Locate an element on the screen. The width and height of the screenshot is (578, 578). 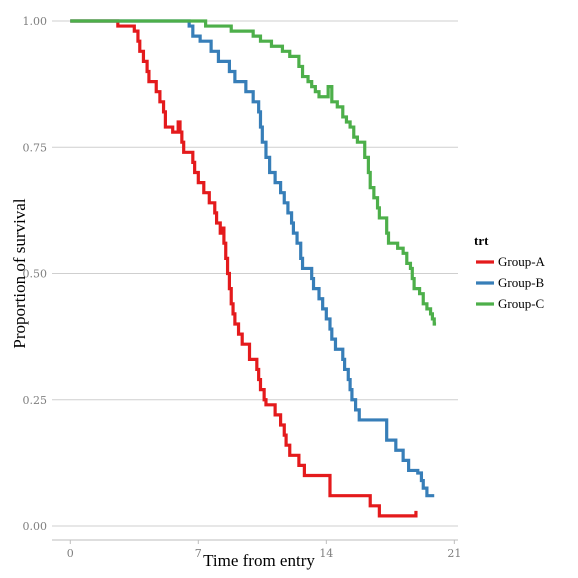
x-tick-label-2: 14 is located at coordinates (326, 553).